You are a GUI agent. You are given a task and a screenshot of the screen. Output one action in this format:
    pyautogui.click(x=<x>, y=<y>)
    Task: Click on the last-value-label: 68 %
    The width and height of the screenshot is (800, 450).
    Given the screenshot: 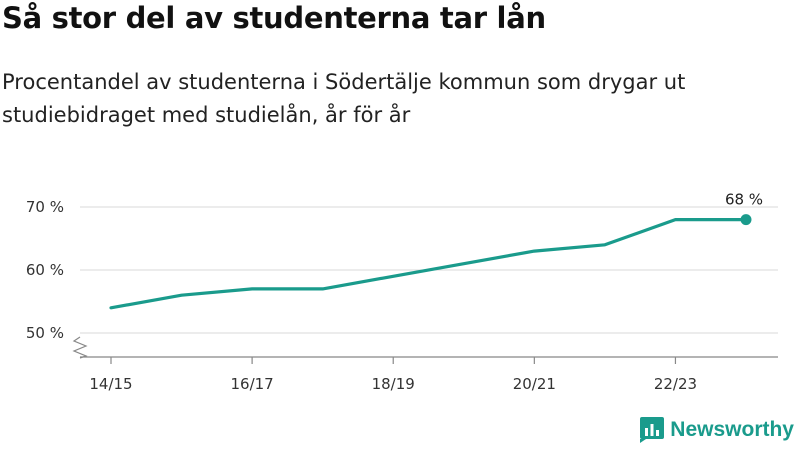 What is the action you would take?
    pyautogui.click(x=744, y=200)
    